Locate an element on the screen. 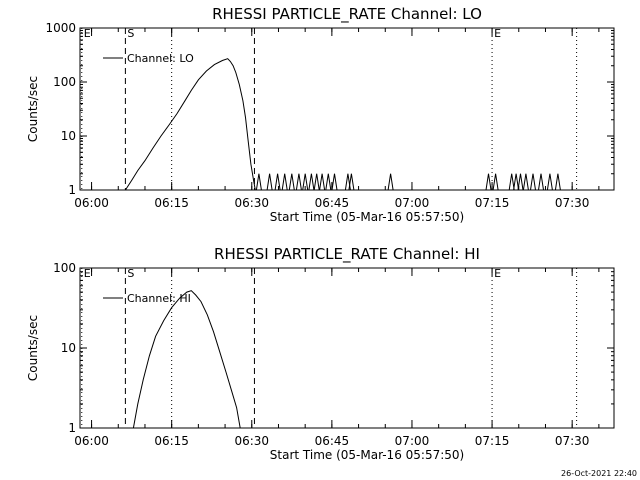 The width and height of the screenshot is (640, 480). generation-timestamp: 26-Oct-2021 22:40 is located at coordinates (599, 473).